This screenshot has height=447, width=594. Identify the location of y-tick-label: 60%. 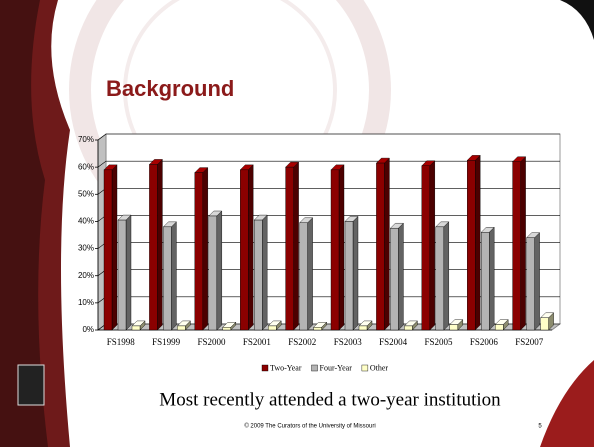
(86, 166).